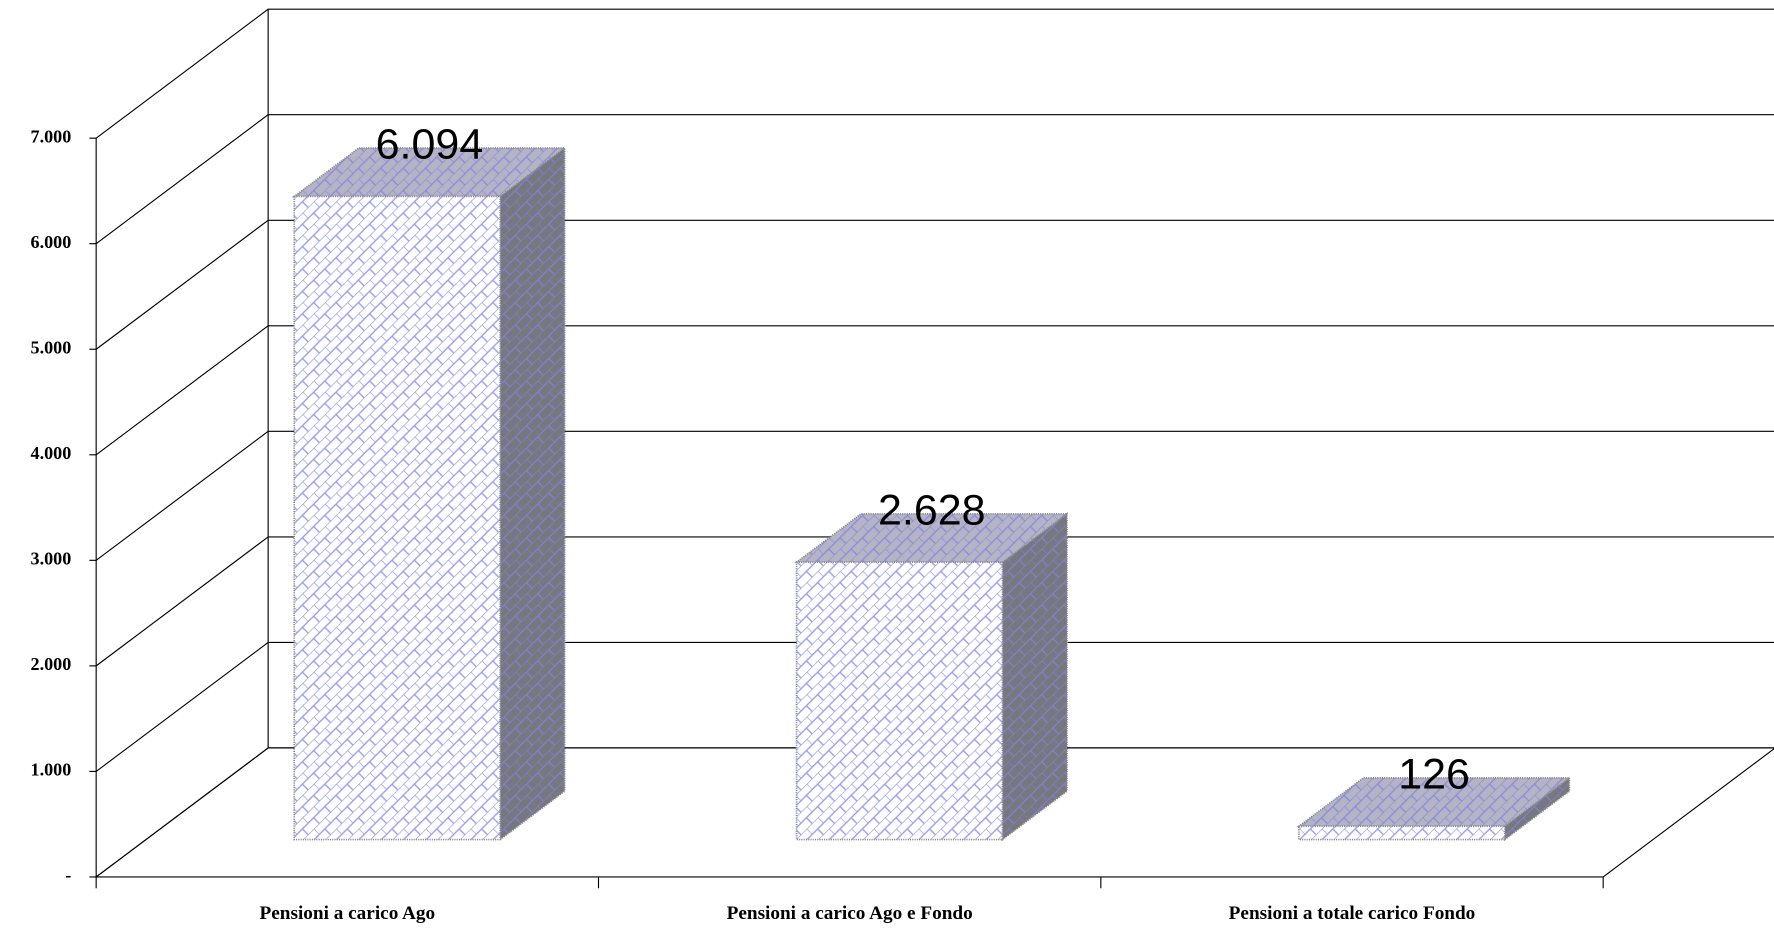 Image resolution: width=1774 pixels, height=928 pixels. Describe the element at coordinates (850, 913) in the screenshot. I see `x-tick-label: Pensioni a carico Ago e Fondo` at that location.